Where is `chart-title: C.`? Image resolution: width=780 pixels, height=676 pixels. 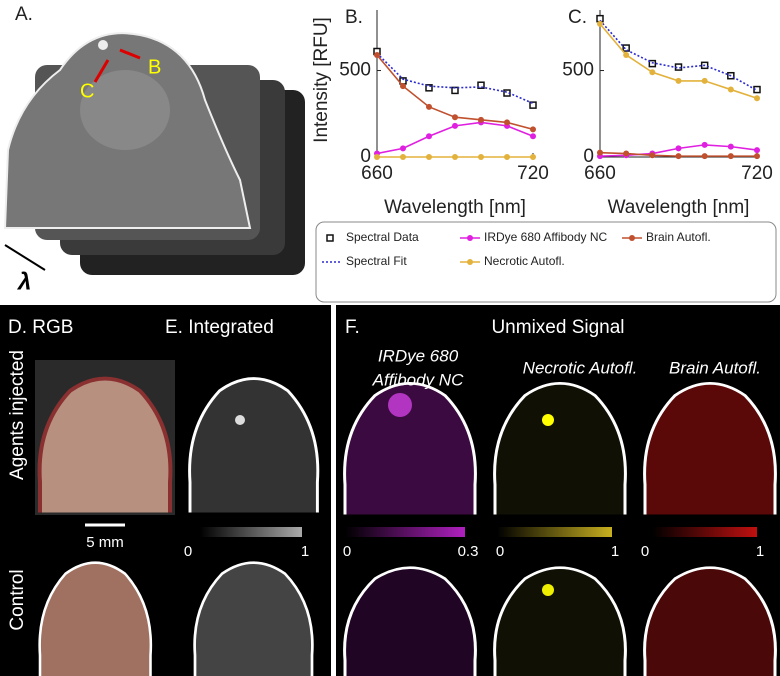
chart-title: C. is located at coordinates (577, 17).